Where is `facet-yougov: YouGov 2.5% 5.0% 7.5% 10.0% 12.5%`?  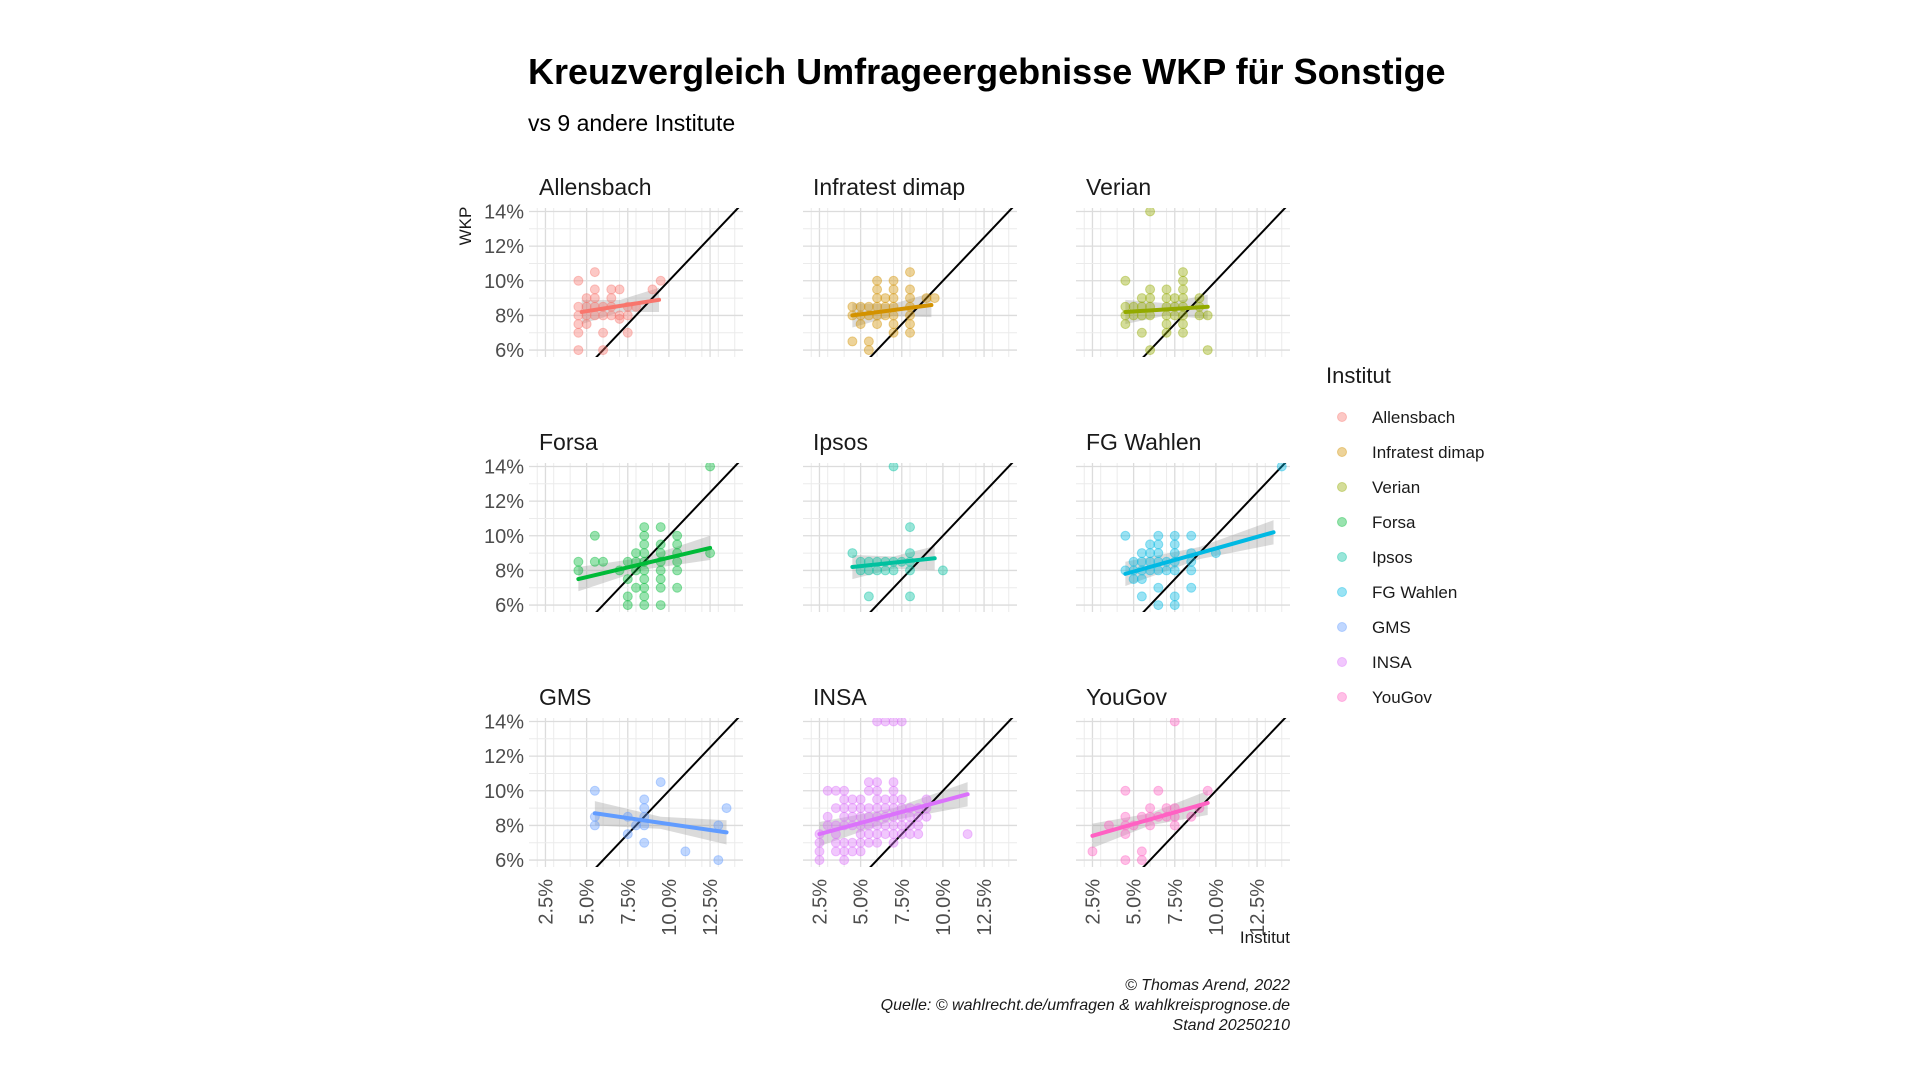
facet-yougov: YouGov 2.5% 5.0% 7.5% 10.0% 12.5% is located at coordinates (1183, 810).